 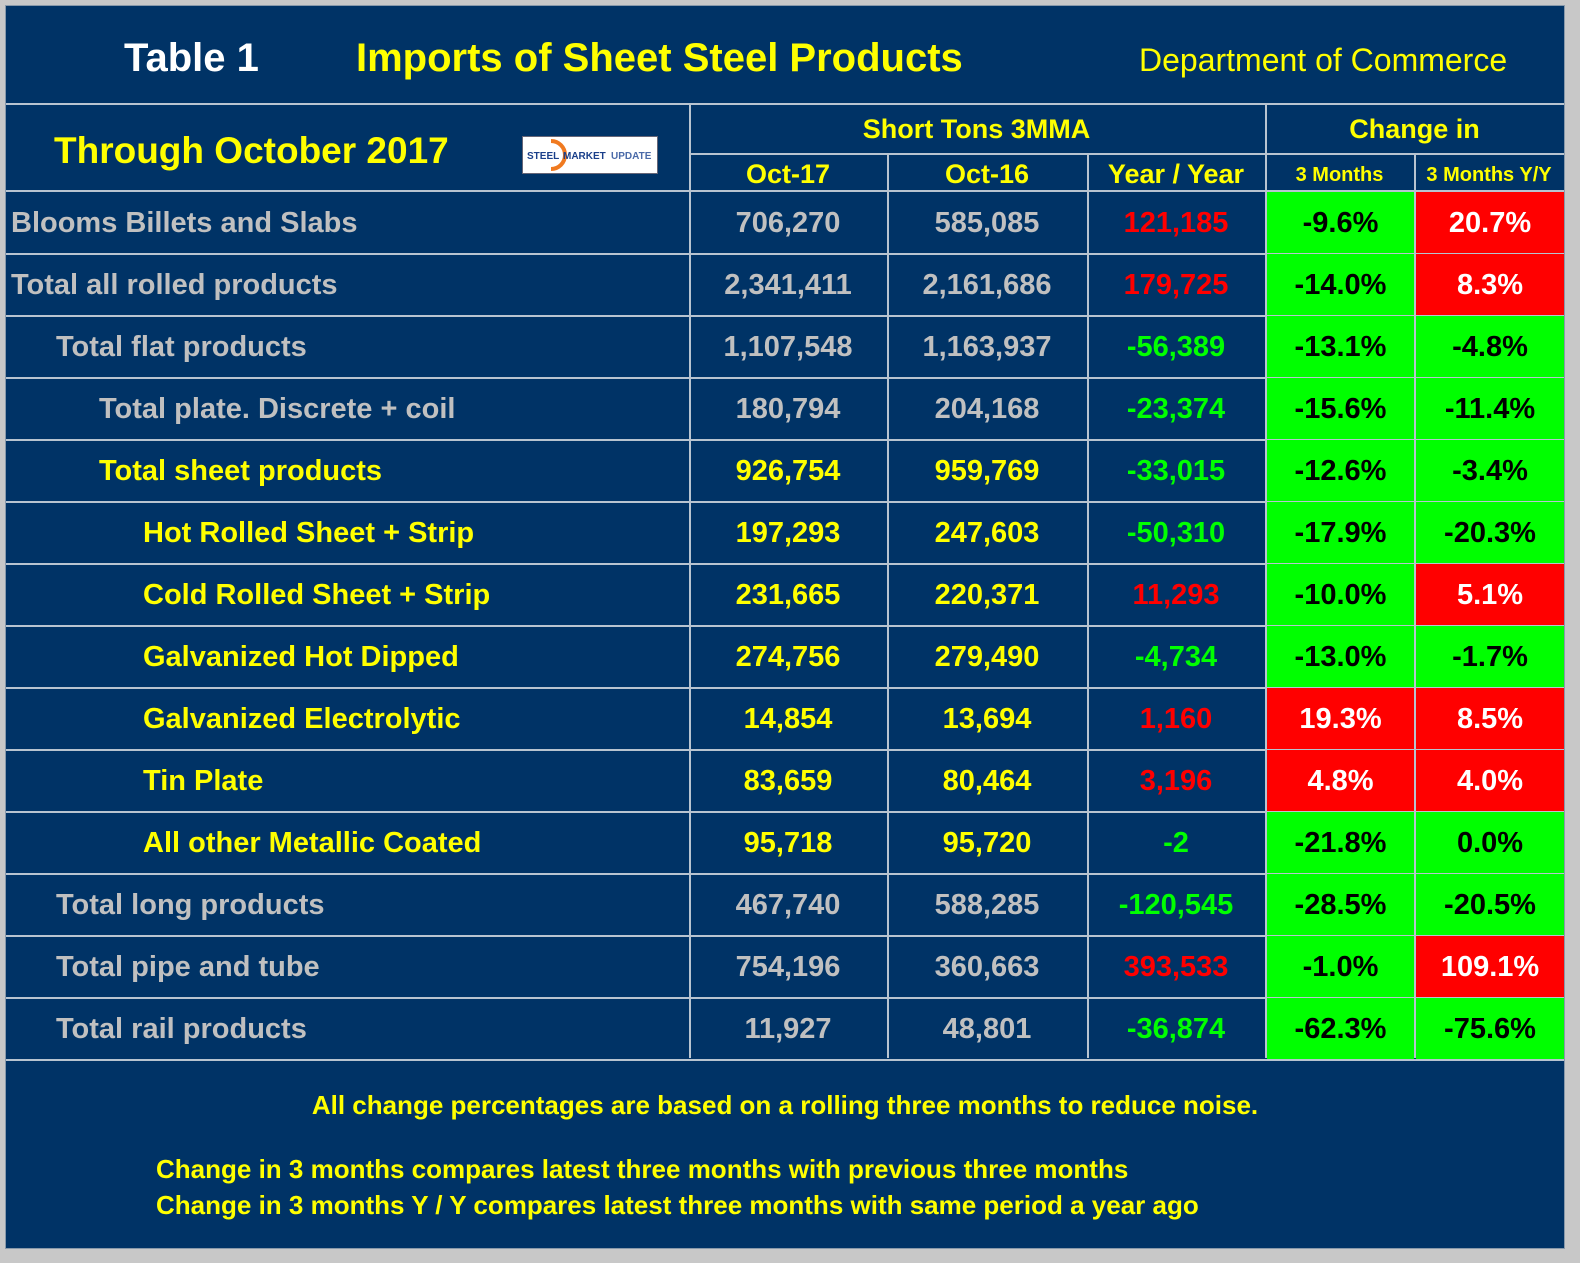 I want to click on cell-3-months: -1.0%, so click(x=1340, y=967).